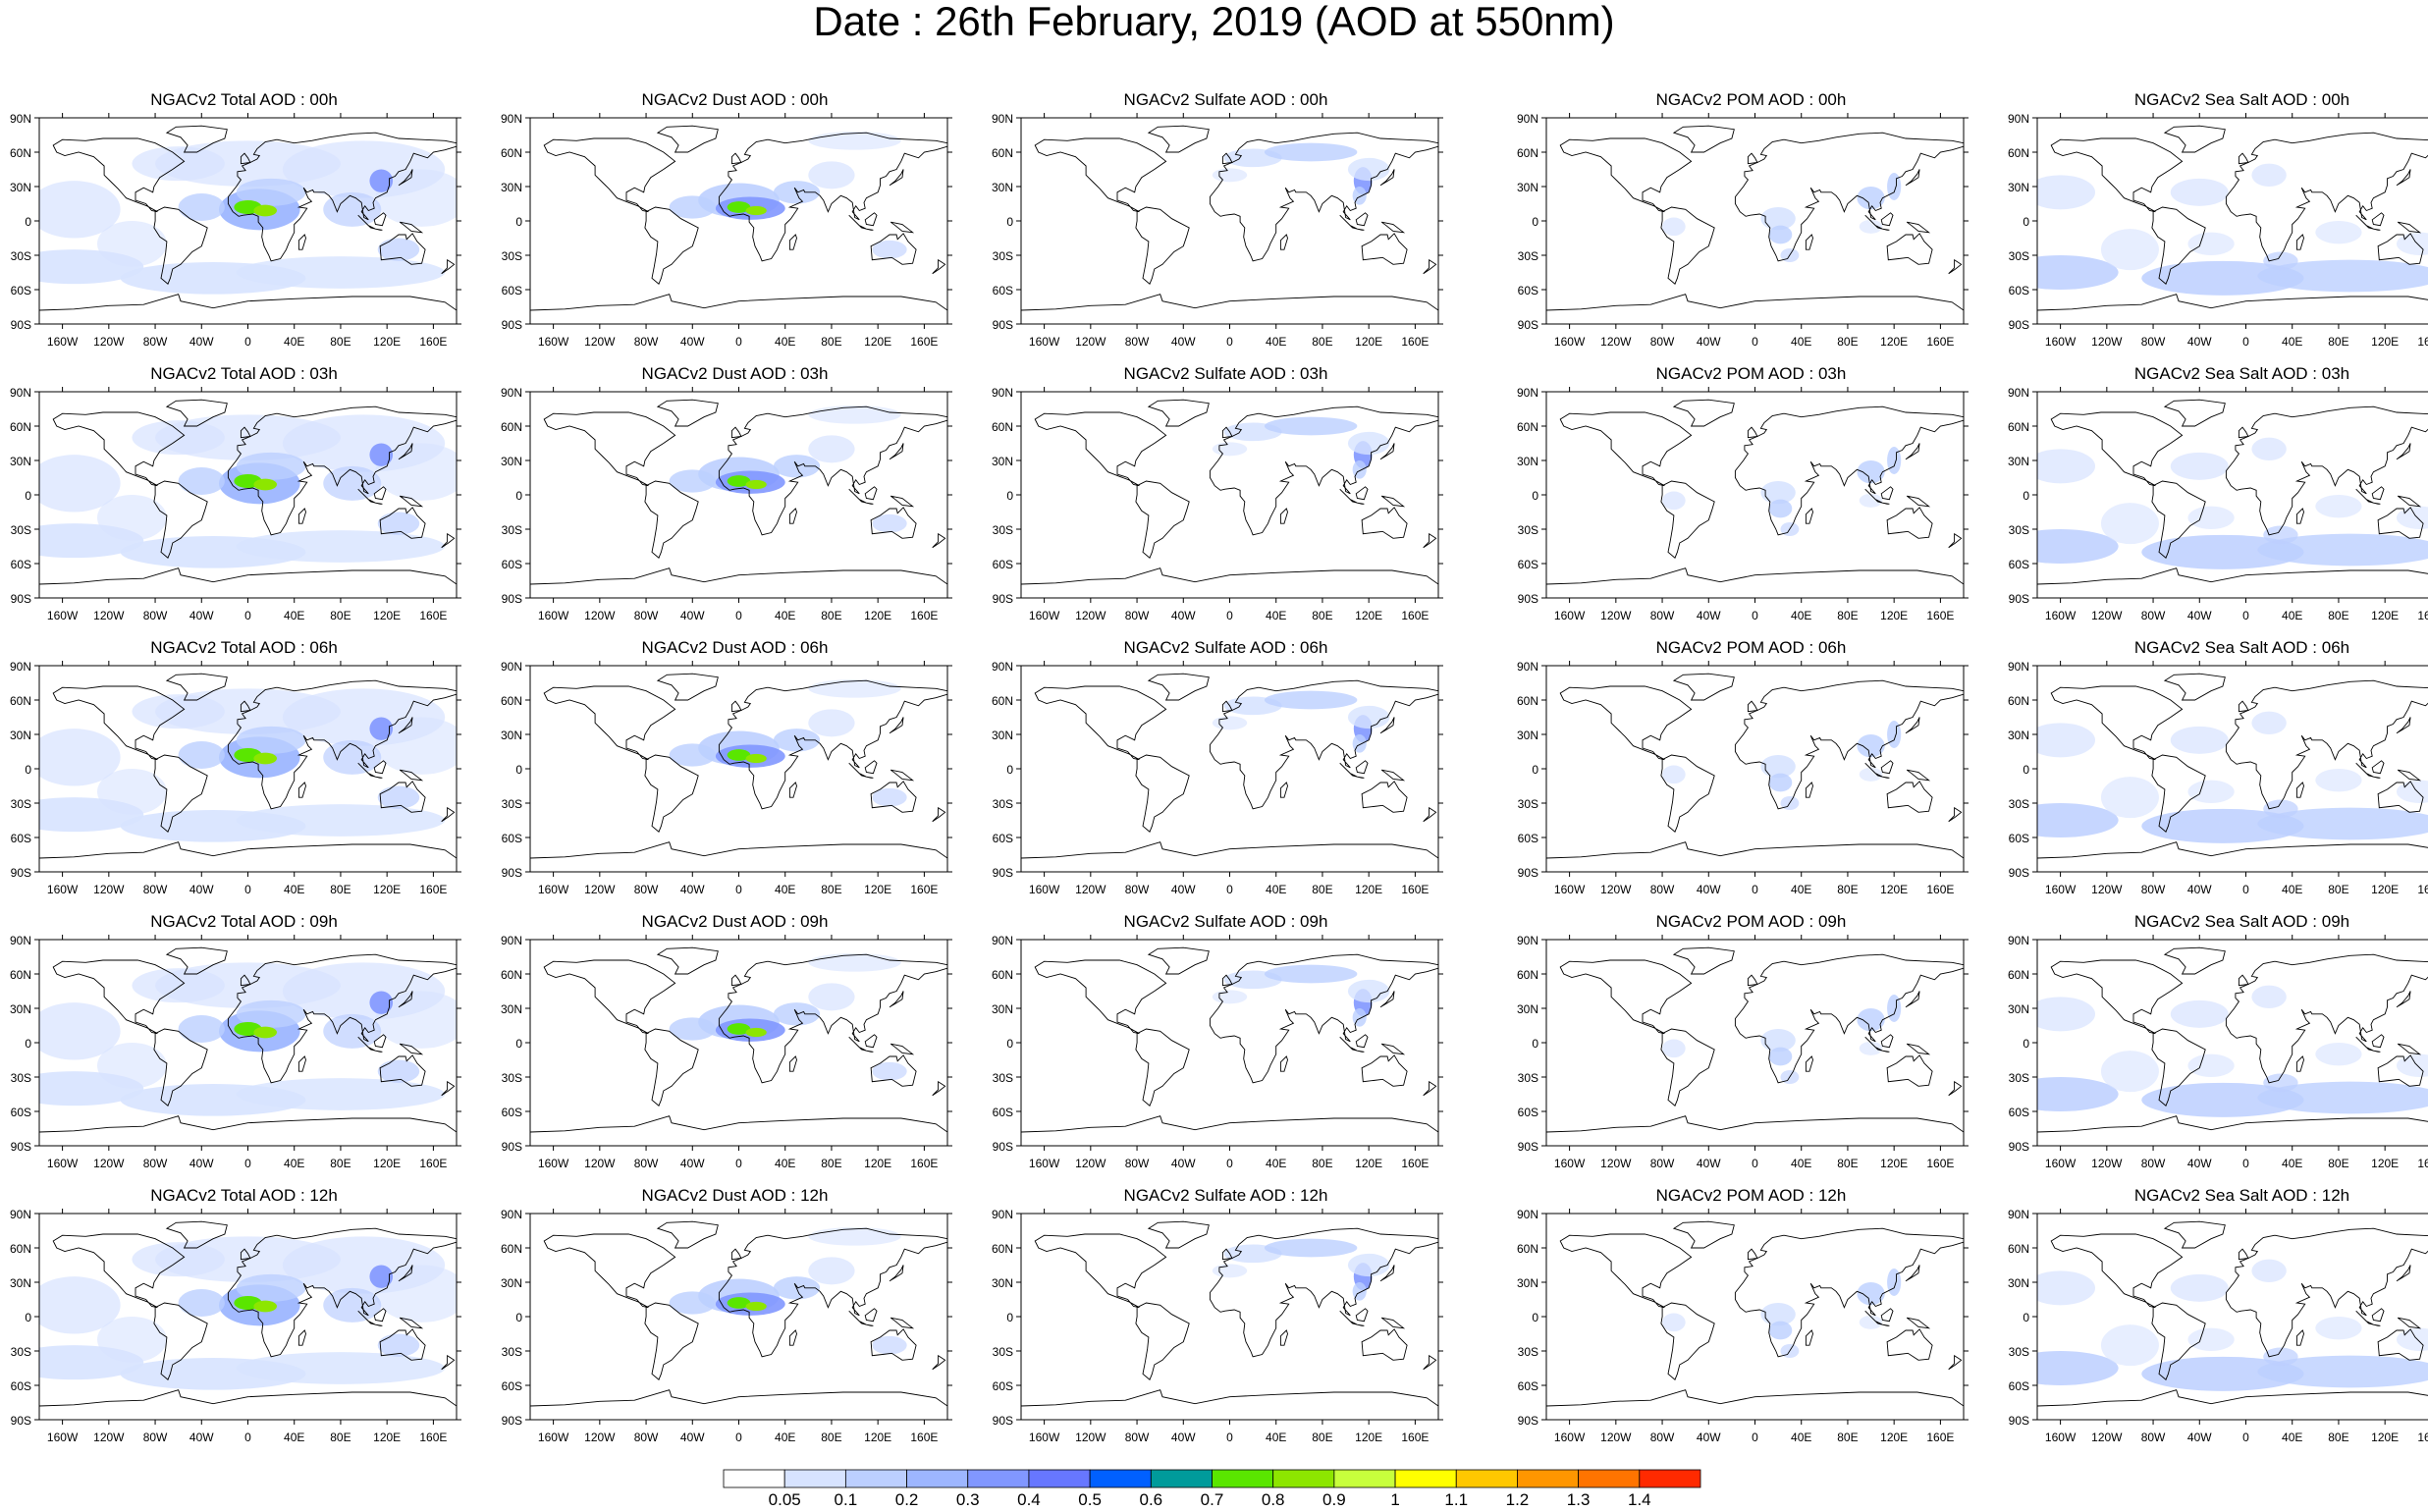  I want to click on colorbar-label: 0.2, so click(906, 1500).